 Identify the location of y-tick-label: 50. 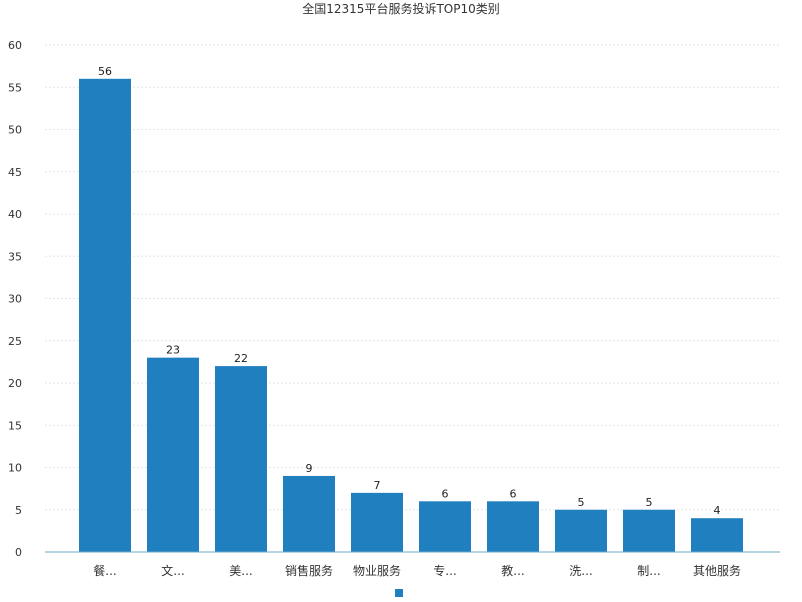
(15, 130).